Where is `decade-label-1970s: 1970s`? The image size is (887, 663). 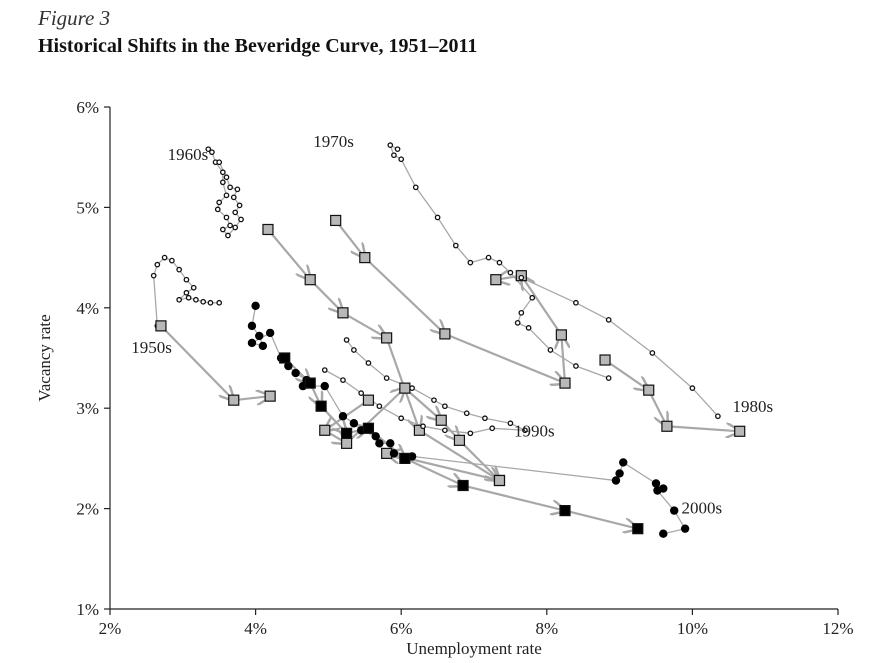 decade-label-1970s: 1970s is located at coordinates (333, 141).